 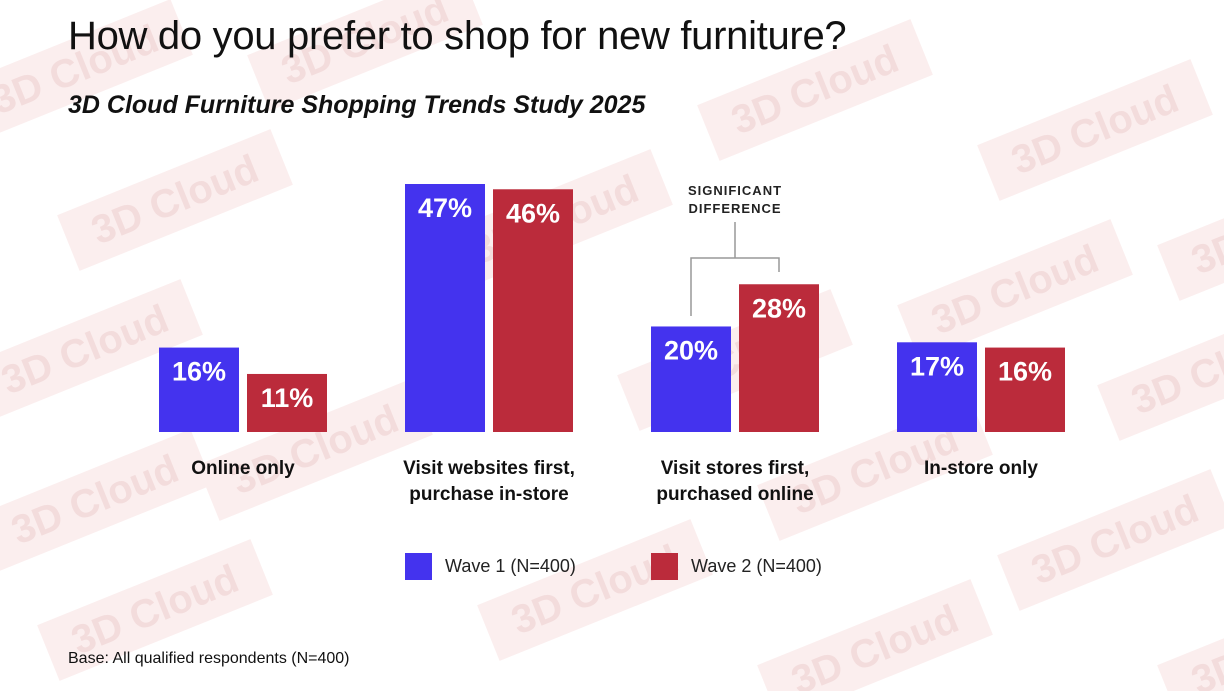 I want to click on legend-item-wave1: Wave 1 (N=400), so click(x=490, y=566).